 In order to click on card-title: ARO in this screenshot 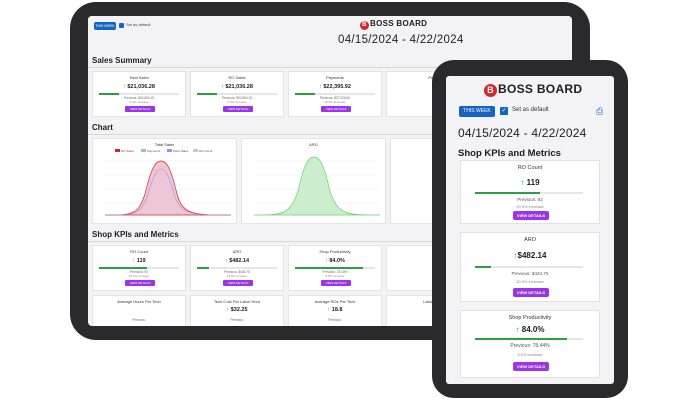, I will do `click(237, 251)`.